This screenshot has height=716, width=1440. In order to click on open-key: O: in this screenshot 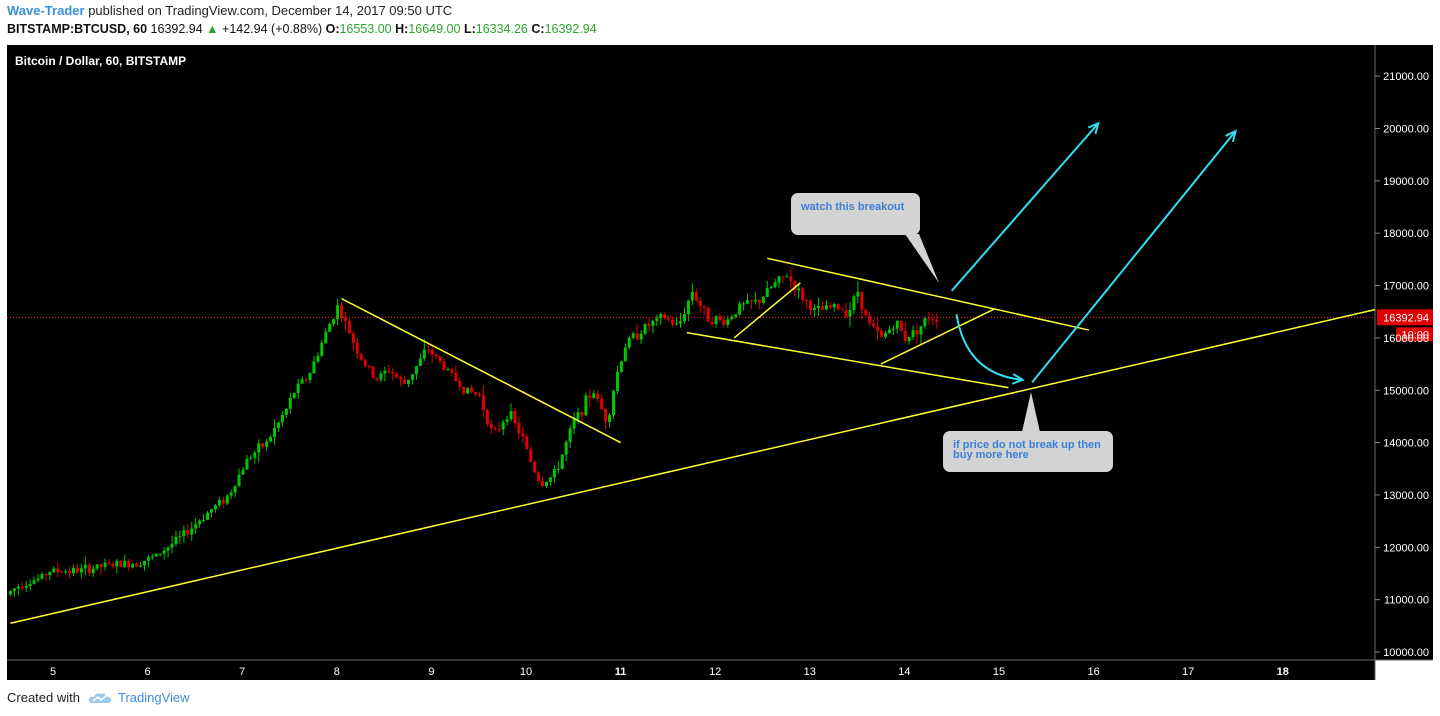, I will do `click(332, 29)`.